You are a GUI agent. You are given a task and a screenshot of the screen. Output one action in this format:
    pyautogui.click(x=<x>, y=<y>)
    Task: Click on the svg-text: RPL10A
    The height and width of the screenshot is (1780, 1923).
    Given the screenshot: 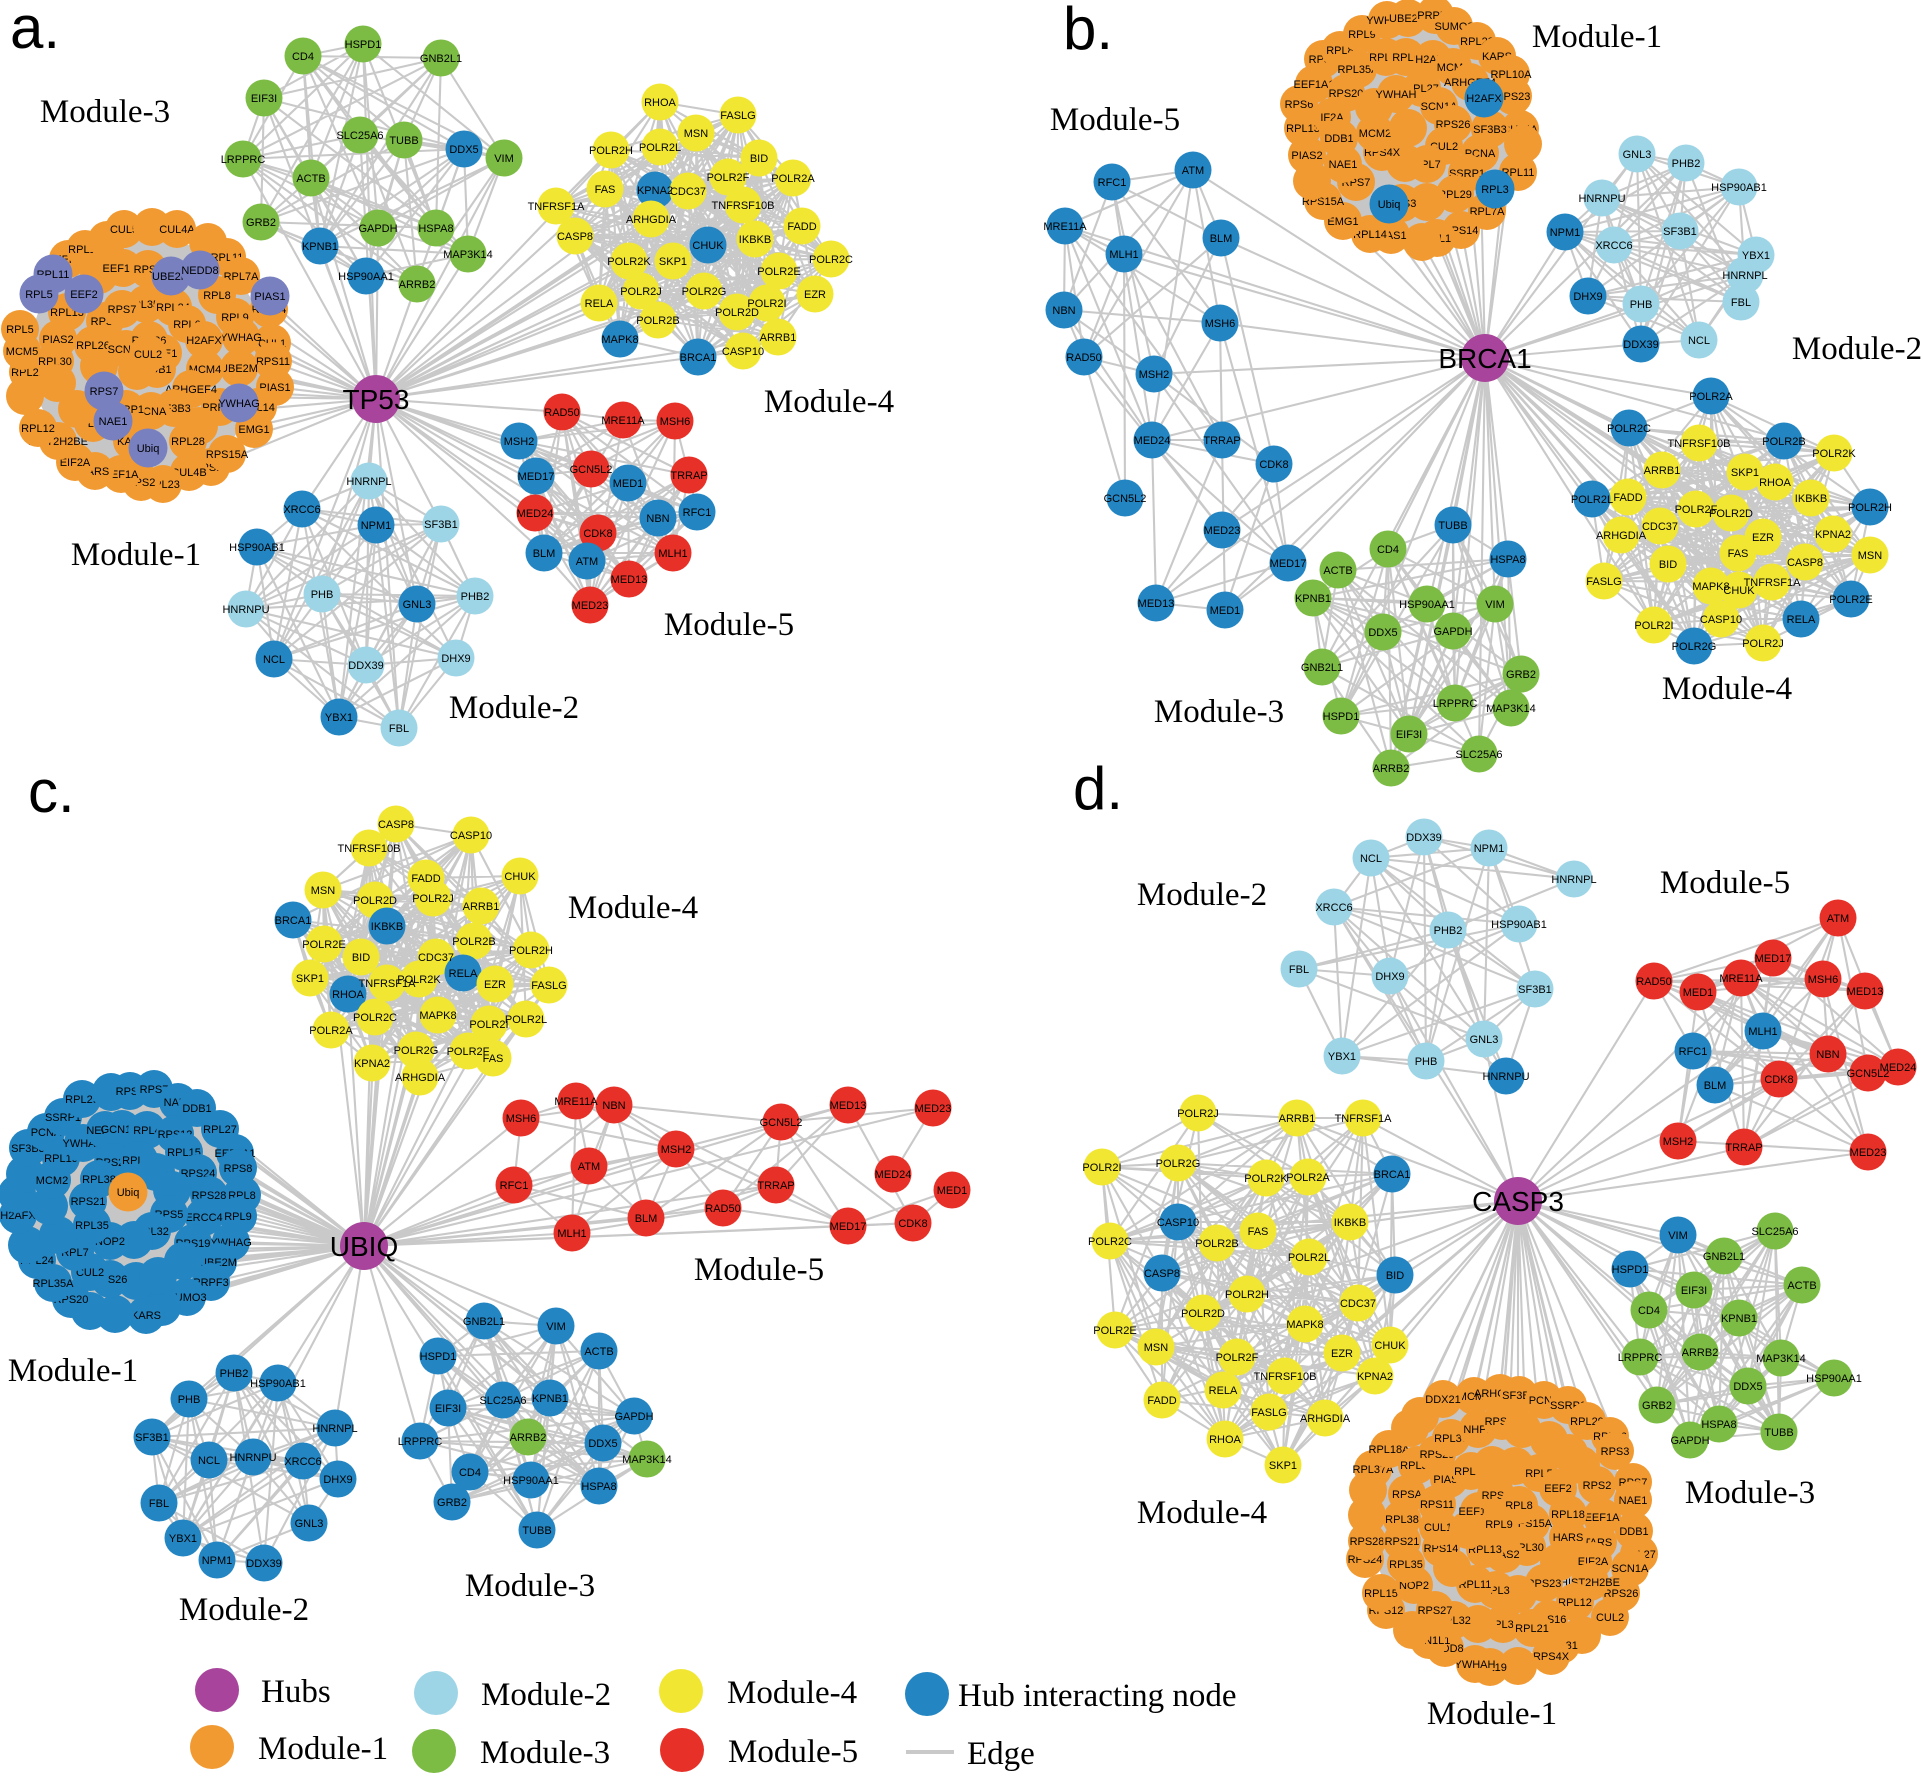 What is the action you would take?
    pyautogui.click(x=1512, y=75)
    